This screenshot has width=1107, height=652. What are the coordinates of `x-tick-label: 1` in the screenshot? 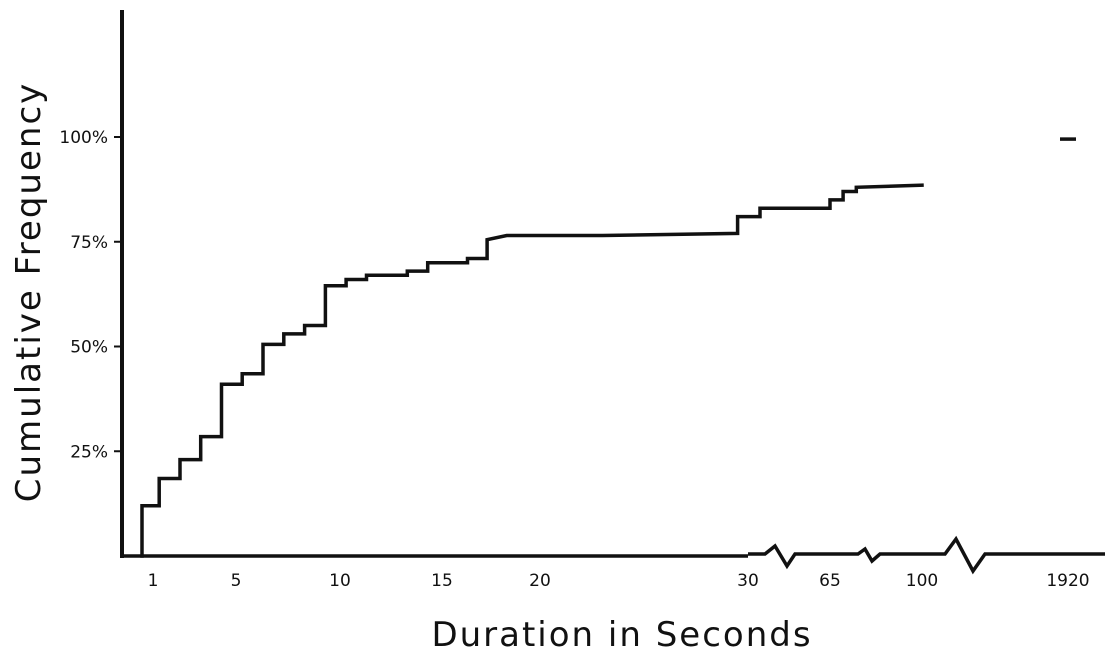 It's located at (153, 581).